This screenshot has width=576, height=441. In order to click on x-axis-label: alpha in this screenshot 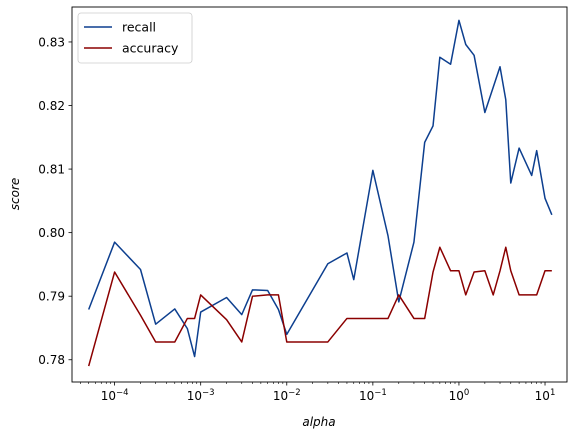, I will do `click(318, 422)`.